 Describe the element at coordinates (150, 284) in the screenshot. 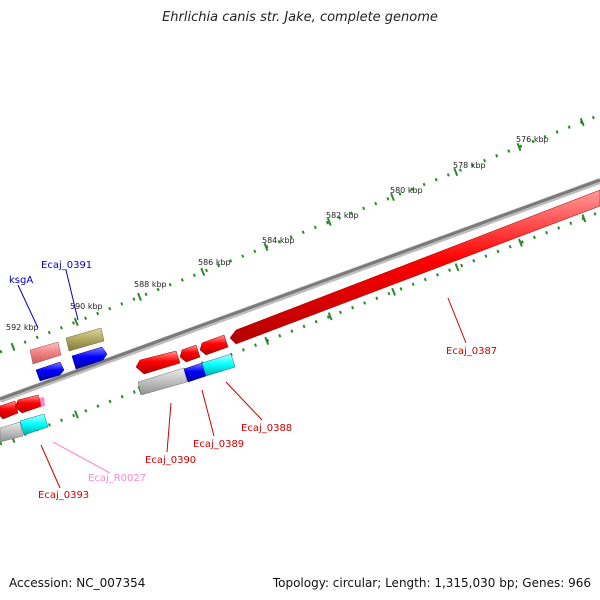

I see `scale-label: 588 kbp` at that location.